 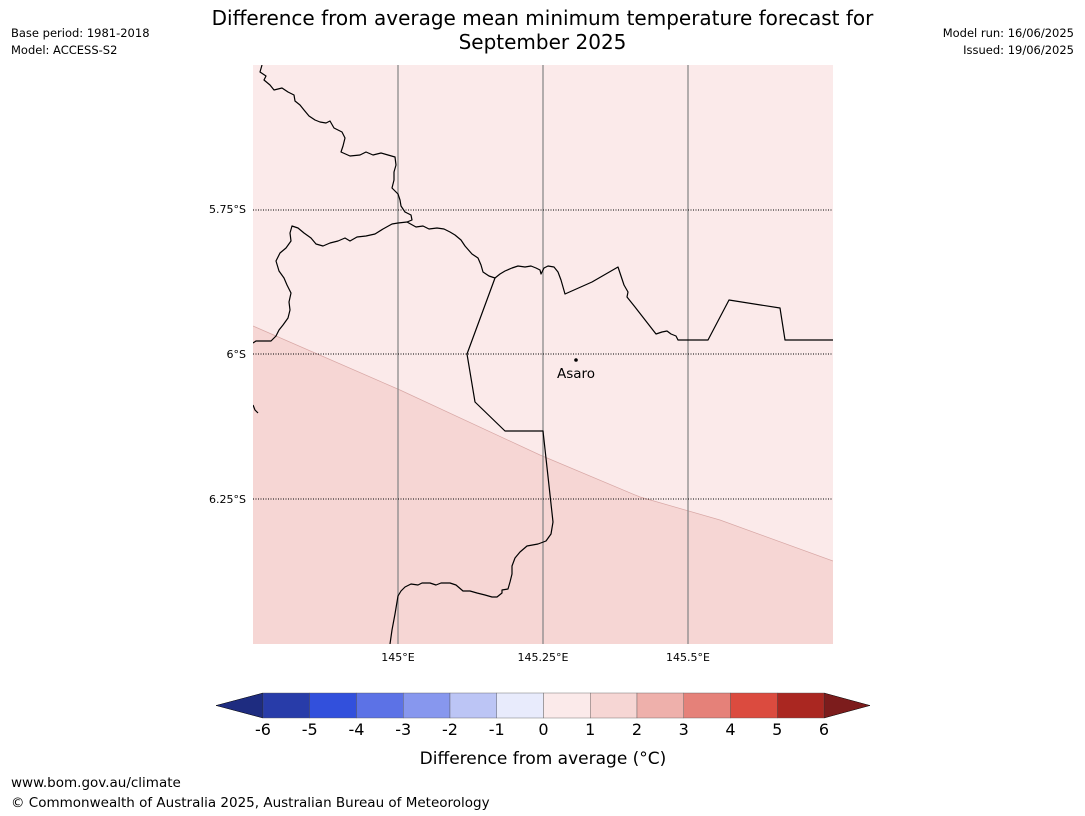 What do you see at coordinates (450, 729) in the screenshot?
I see `colorbar-tick-label: -2` at bounding box center [450, 729].